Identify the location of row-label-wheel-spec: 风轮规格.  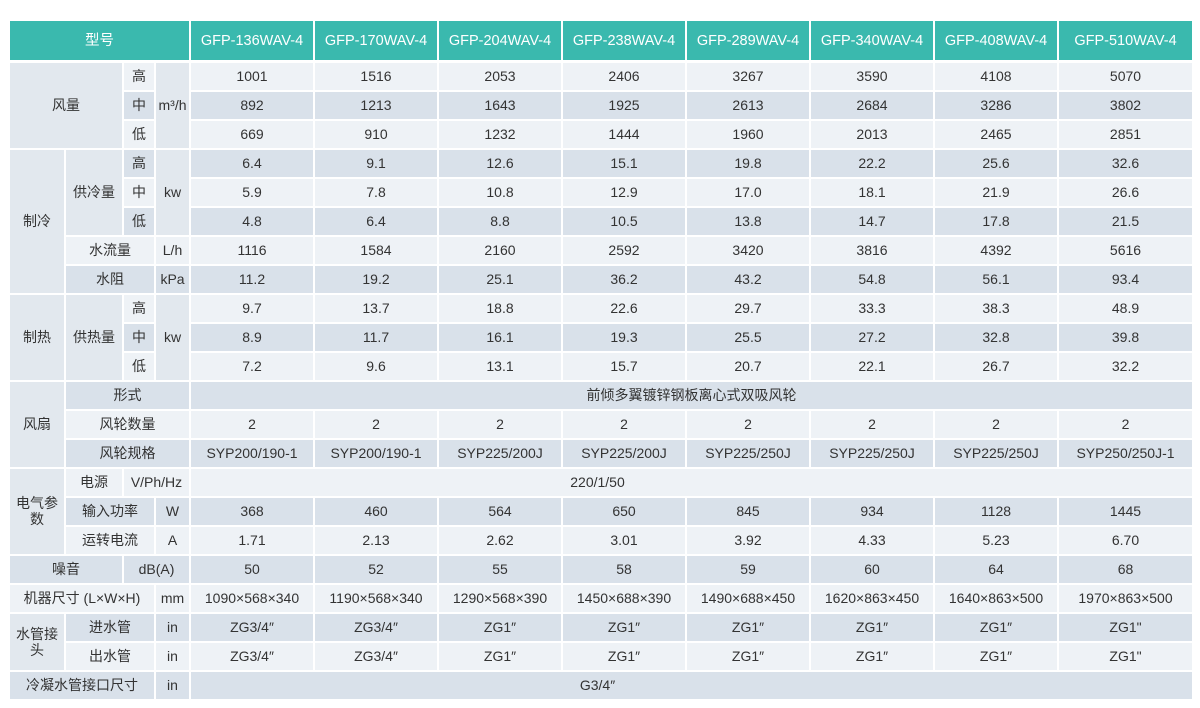
(127, 453).